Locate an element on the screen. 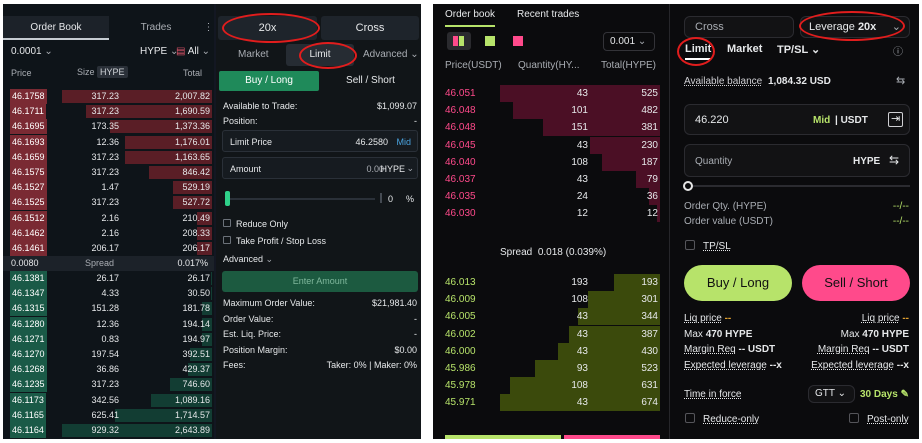  enter-amount-button: Enter Amount is located at coordinates (320, 281).